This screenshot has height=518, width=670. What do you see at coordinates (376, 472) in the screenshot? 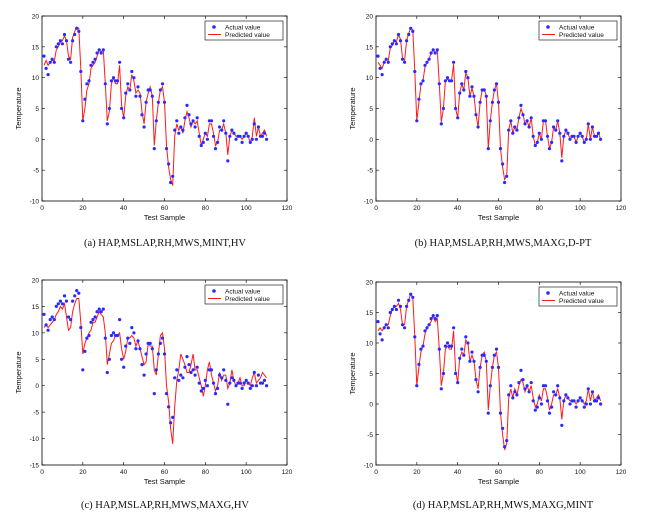
I see `x-tick-label: 0` at bounding box center [376, 472].